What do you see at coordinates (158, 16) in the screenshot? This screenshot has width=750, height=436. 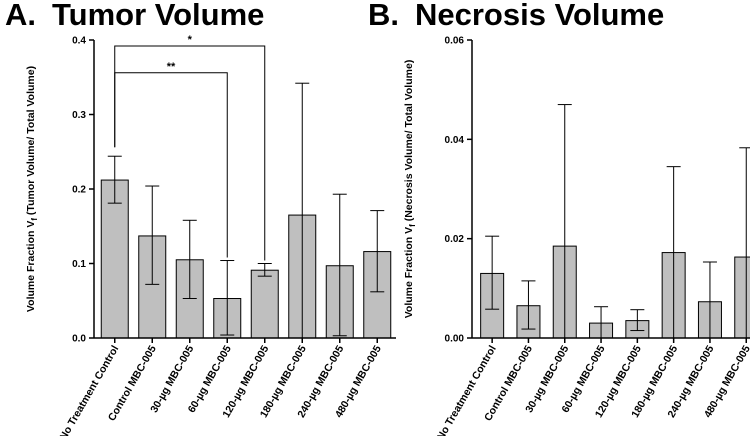 I see `panel-title-text: Tumor Volume` at bounding box center [158, 16].